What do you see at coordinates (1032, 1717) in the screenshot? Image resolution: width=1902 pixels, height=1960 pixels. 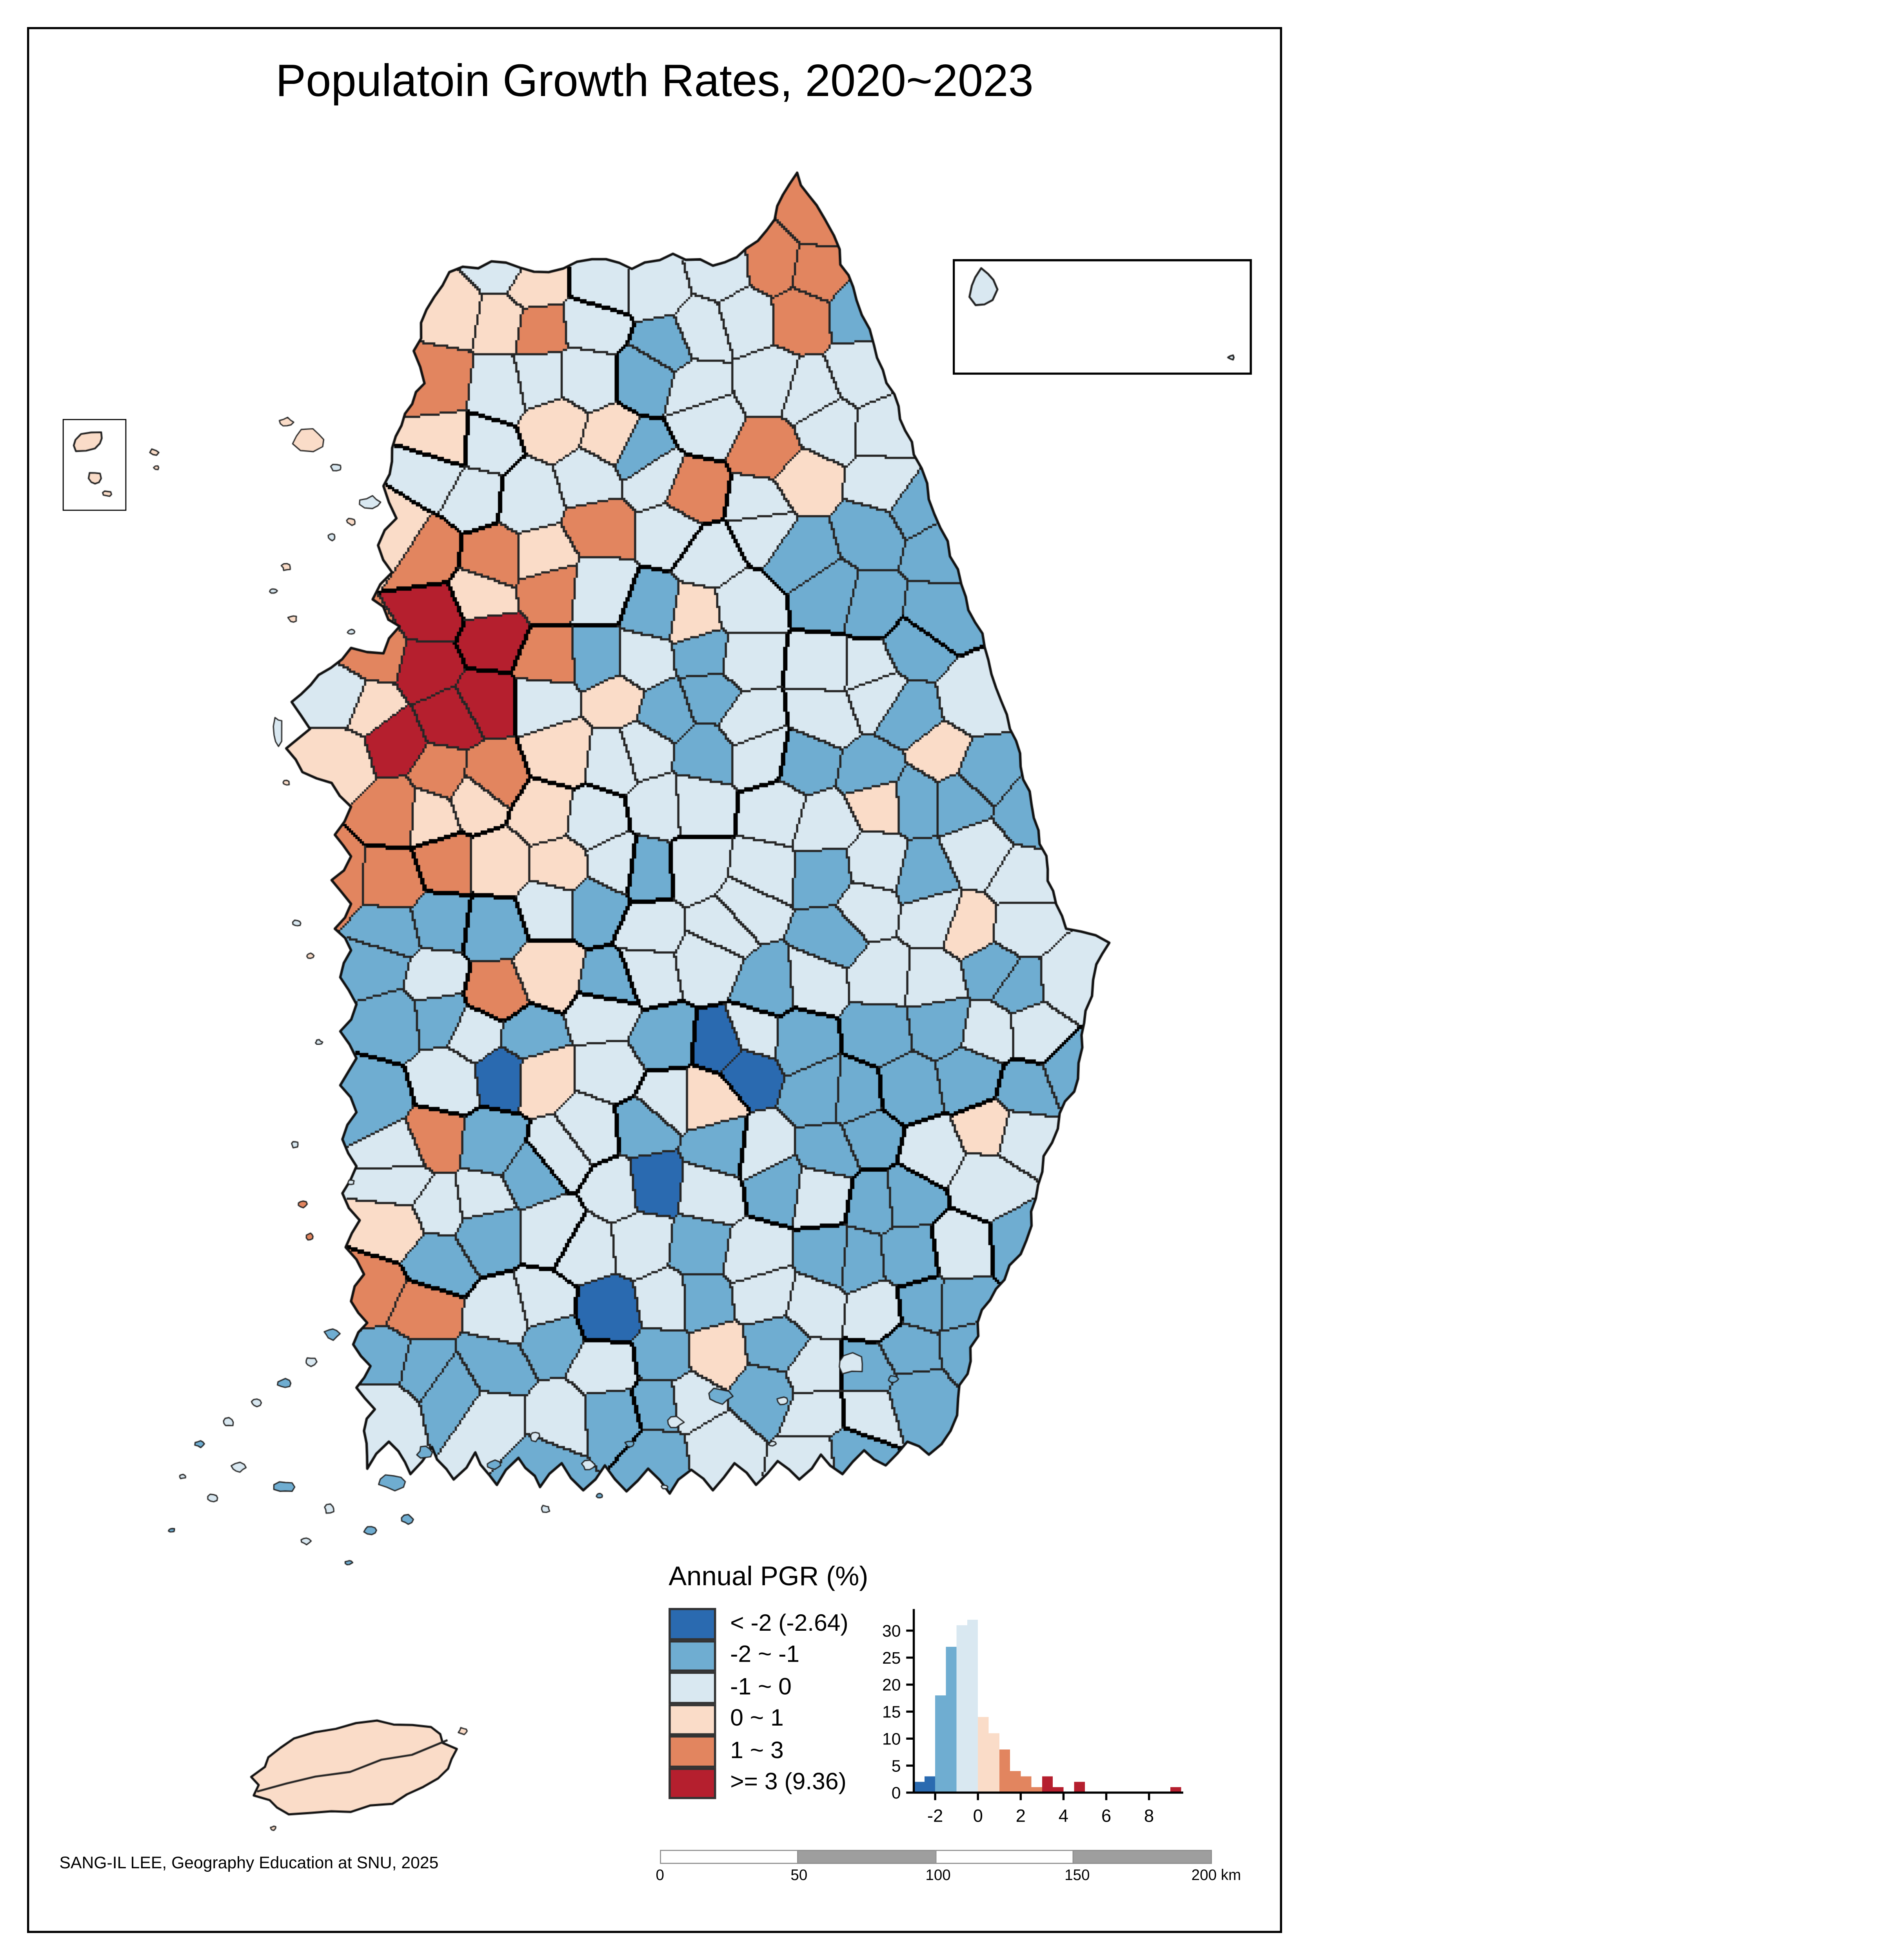 I see `histogram-chart: 0 5 10 15 20 25 30 -2 0 2 4 6 8` at bounding box center [1032, 1717].